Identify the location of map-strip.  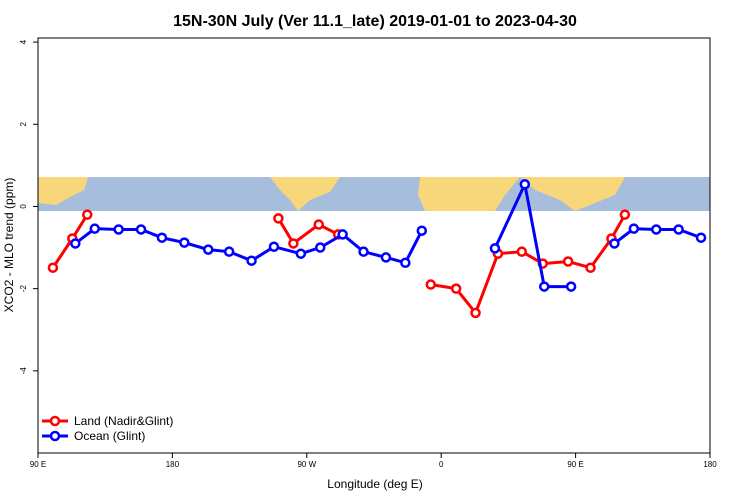
(374, 194).